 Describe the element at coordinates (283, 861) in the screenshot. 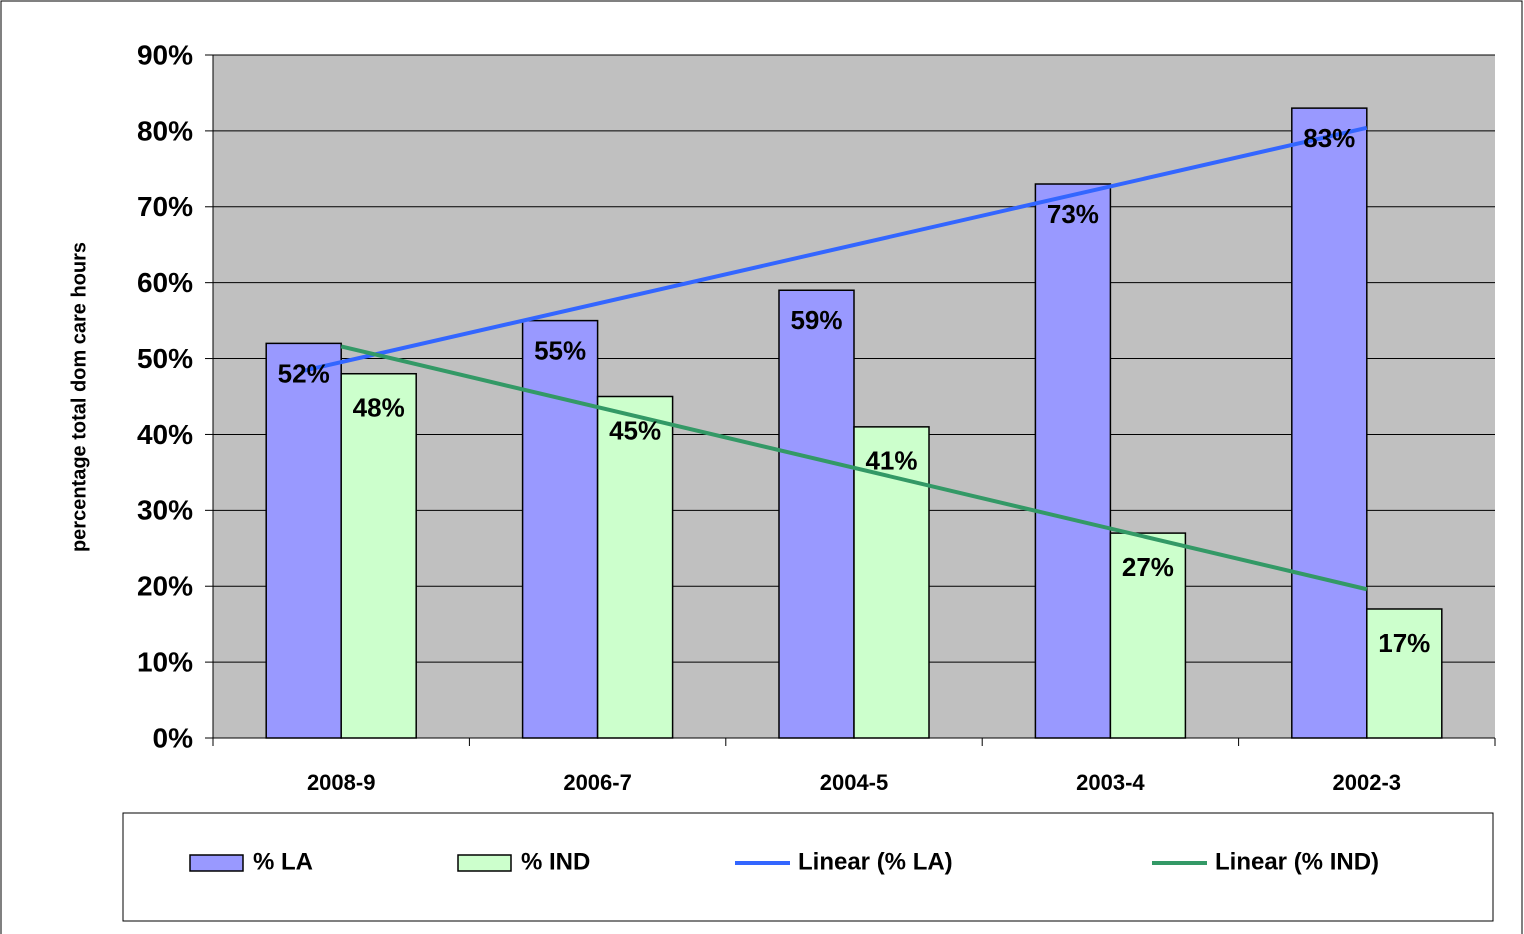

I see `legend-label: % LA` at that location.